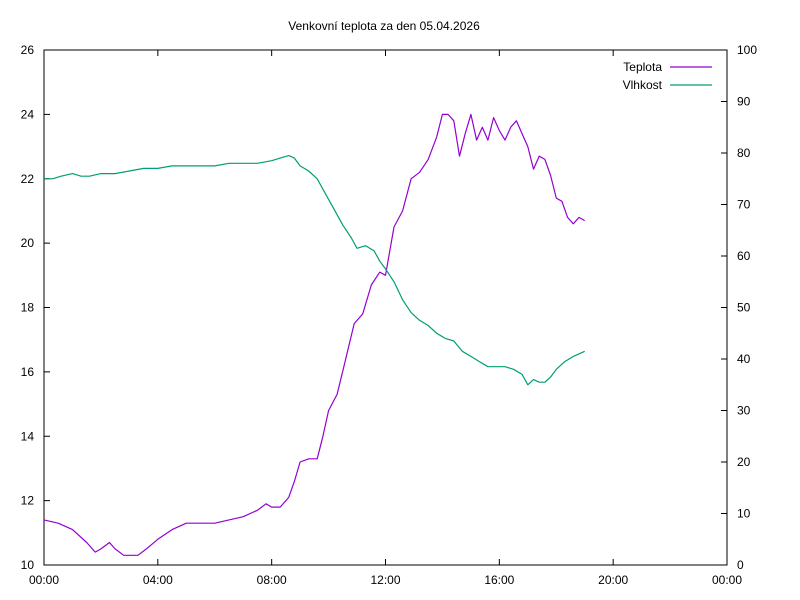 Image resolution: width=800 pixels, height=600 pixels. What do you see at coordinates (744, 411) in the screenshot?
I see `right-tick-label: 30` at bounding box center [744, 411].